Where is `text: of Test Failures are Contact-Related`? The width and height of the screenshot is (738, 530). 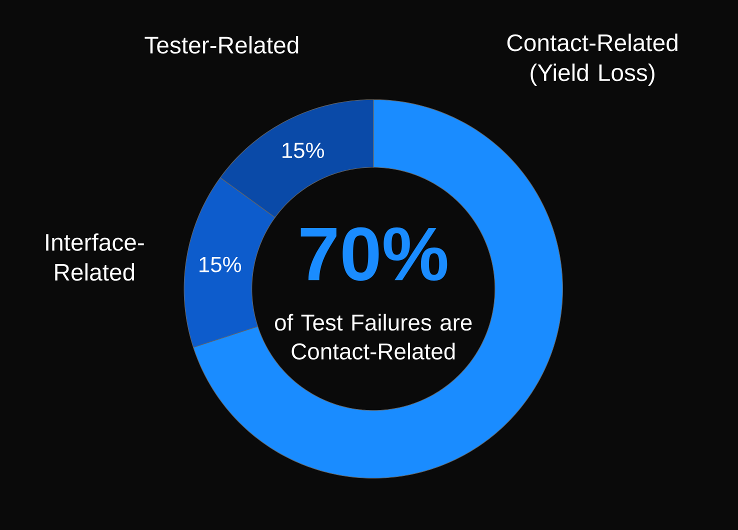
text: of Test Failures are Contact-Related is located at coordinates (373, 337).